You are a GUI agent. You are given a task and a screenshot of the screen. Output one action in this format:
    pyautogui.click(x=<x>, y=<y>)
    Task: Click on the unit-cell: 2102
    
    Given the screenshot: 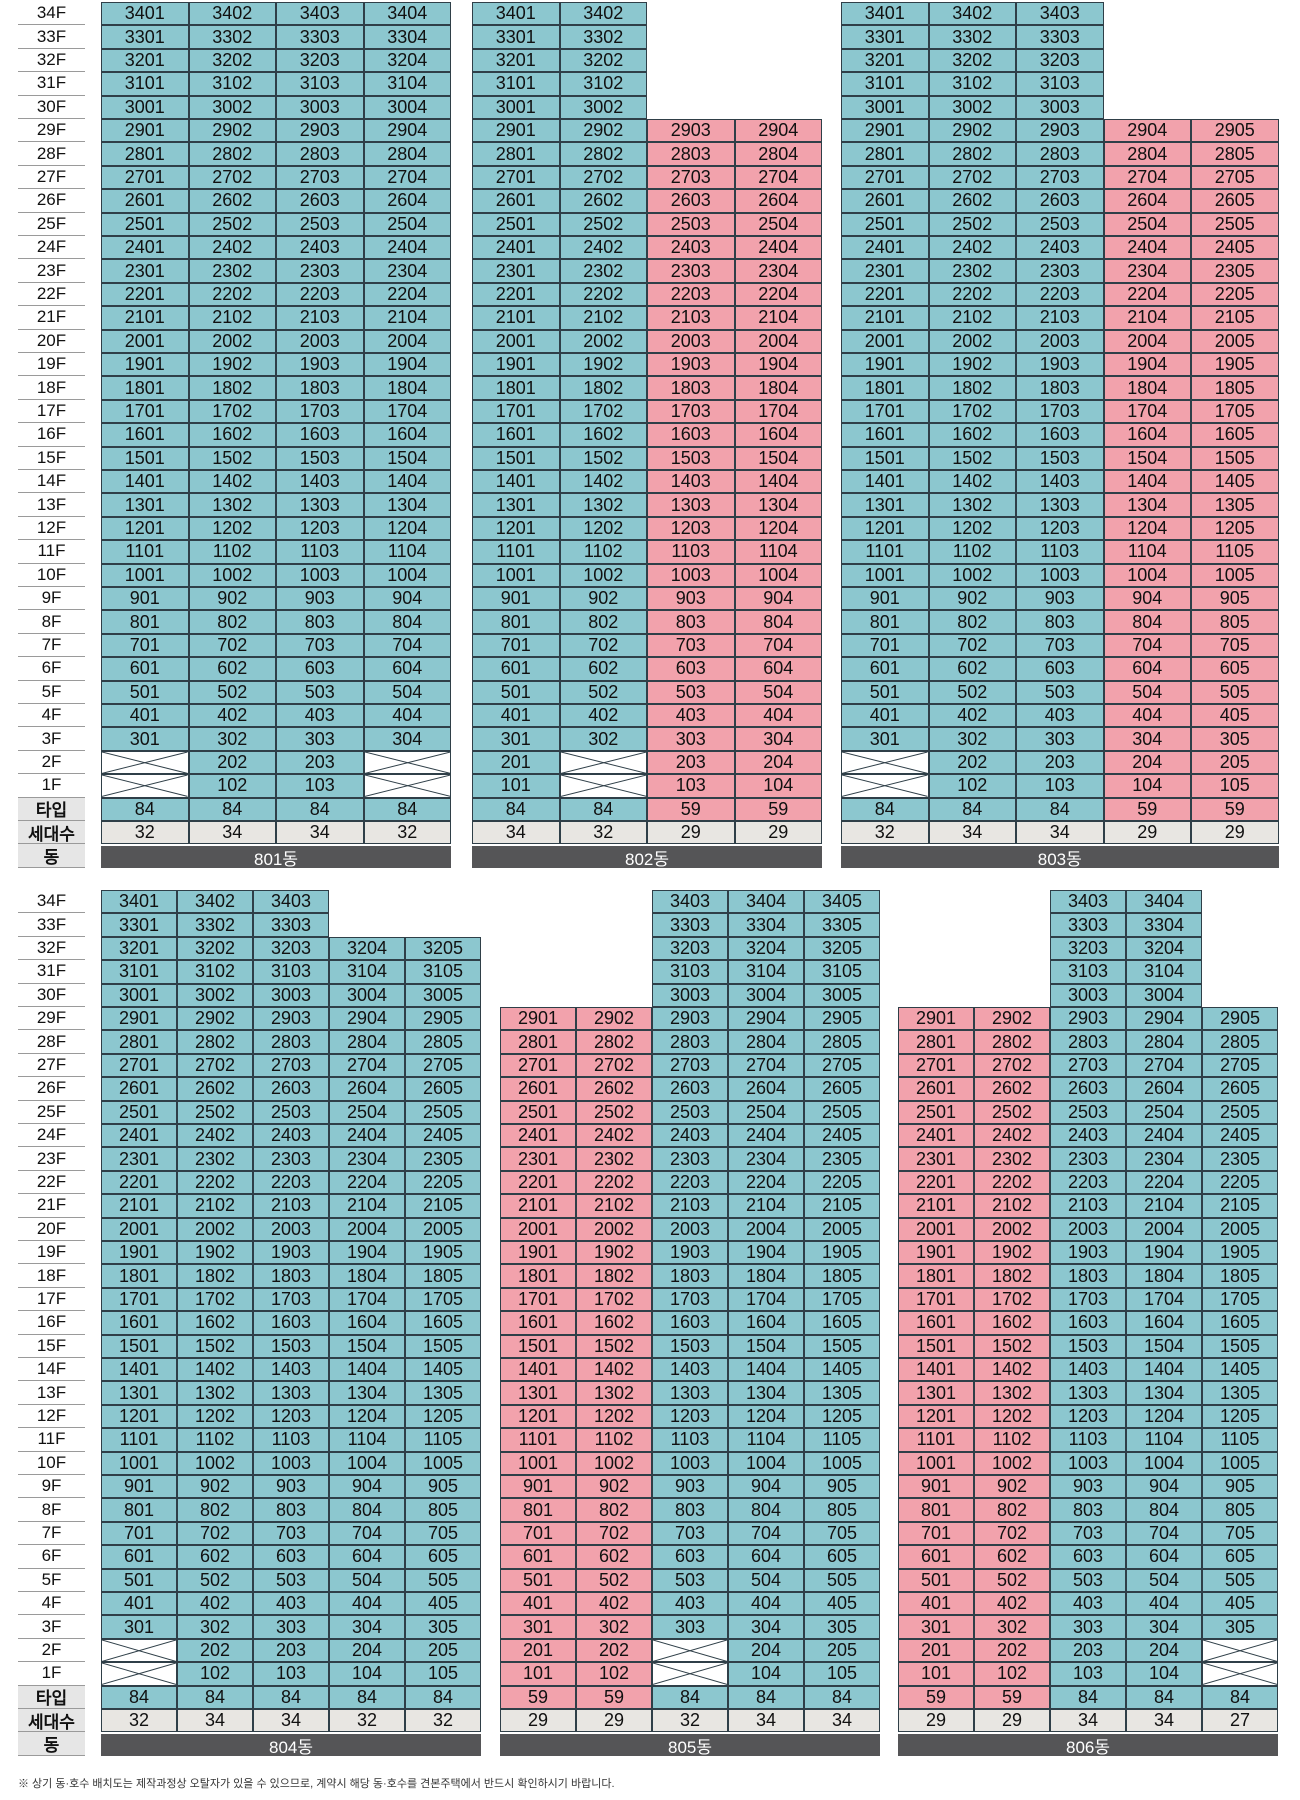 What is the action you would take?
    pyautogui.click(x=614, y=1206)
    